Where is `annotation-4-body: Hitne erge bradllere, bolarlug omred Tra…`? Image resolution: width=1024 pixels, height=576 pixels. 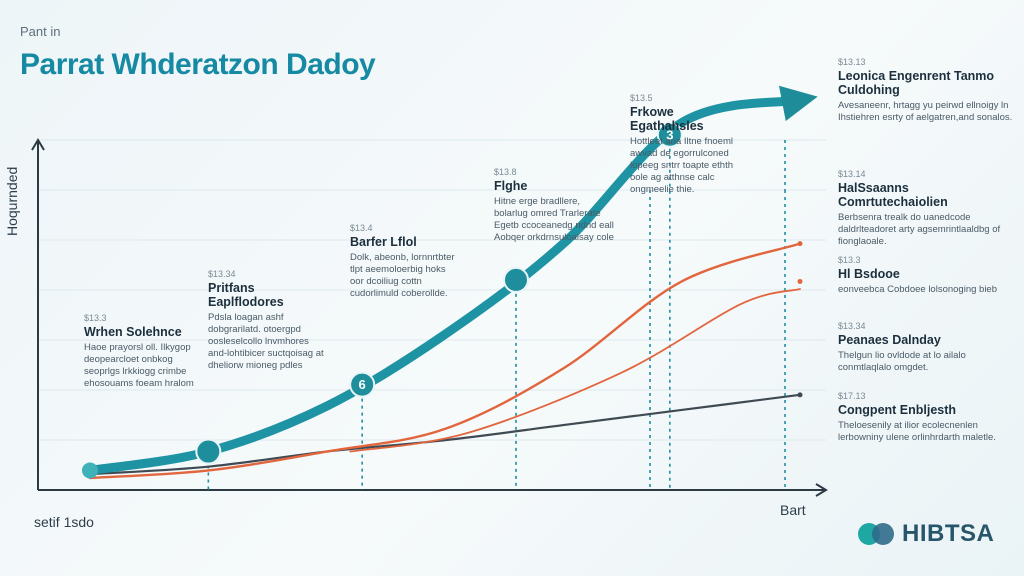 annotation-4-body: Hitne erge bradllere, bolarlug omred Tra… is located at coordinates (554, 219).